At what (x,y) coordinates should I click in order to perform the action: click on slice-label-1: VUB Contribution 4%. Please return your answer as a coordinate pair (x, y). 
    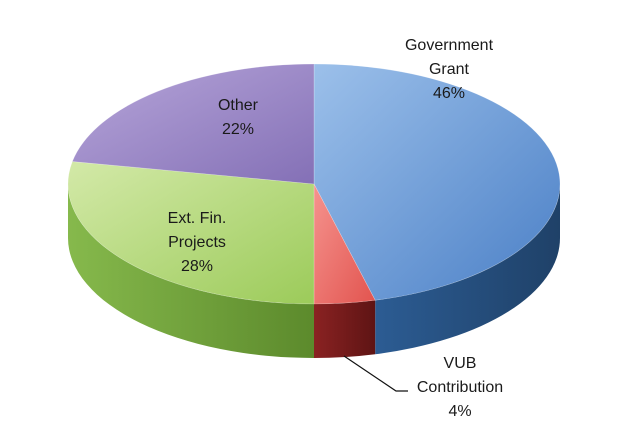
    Looking at the image, I should click on (460, 387).